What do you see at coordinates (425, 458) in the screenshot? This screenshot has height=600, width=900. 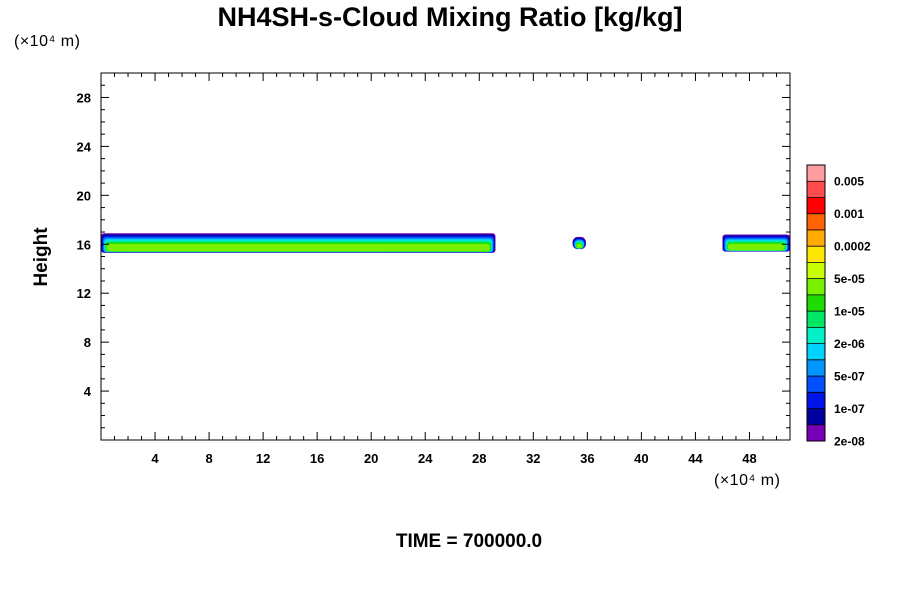 I see `x-tick-label: 24` at bounding box center [425, 458].